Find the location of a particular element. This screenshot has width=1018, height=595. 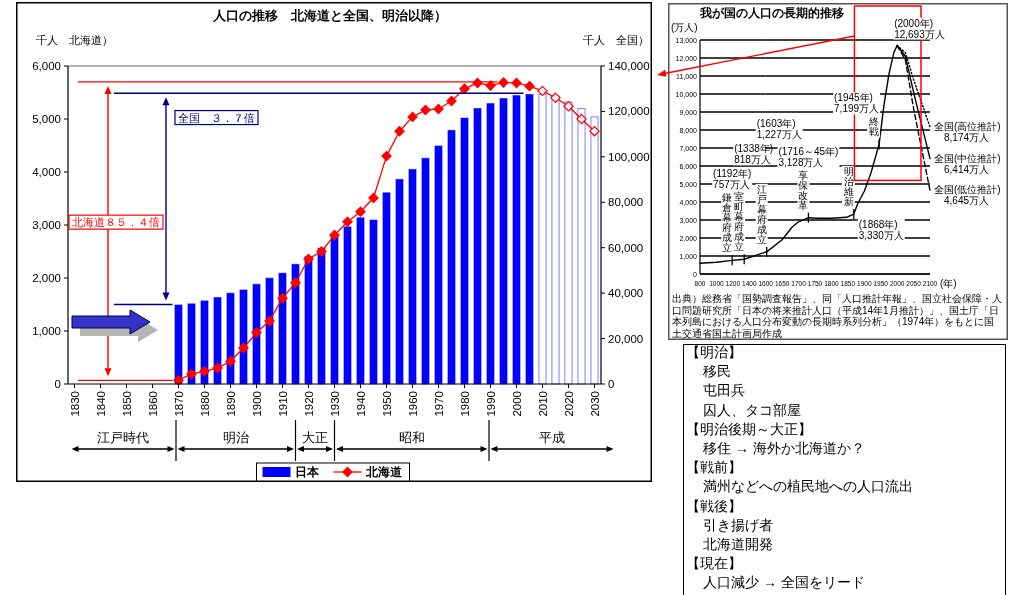

card-text: 北海道開発 is located at coordinates (738, 544).